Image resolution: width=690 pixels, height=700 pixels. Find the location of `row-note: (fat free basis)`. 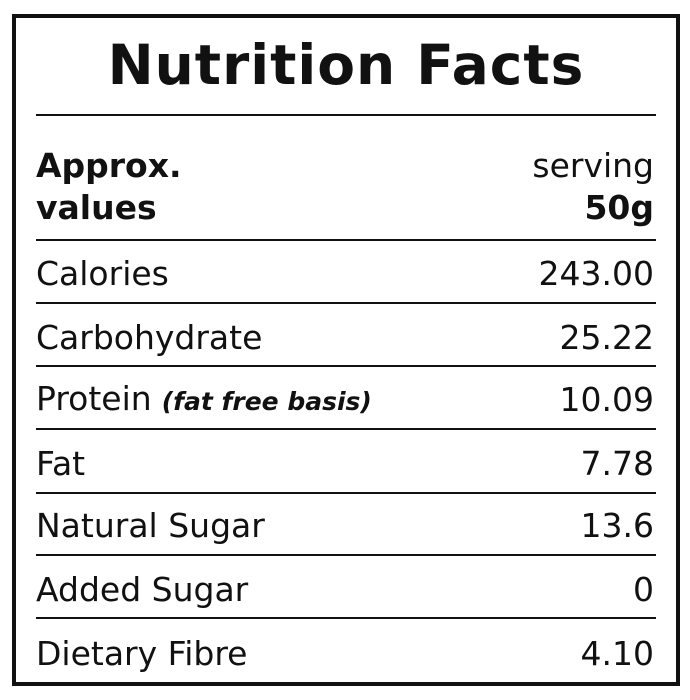

row-note: (fat free basis) is located at coordinates (266, 401).